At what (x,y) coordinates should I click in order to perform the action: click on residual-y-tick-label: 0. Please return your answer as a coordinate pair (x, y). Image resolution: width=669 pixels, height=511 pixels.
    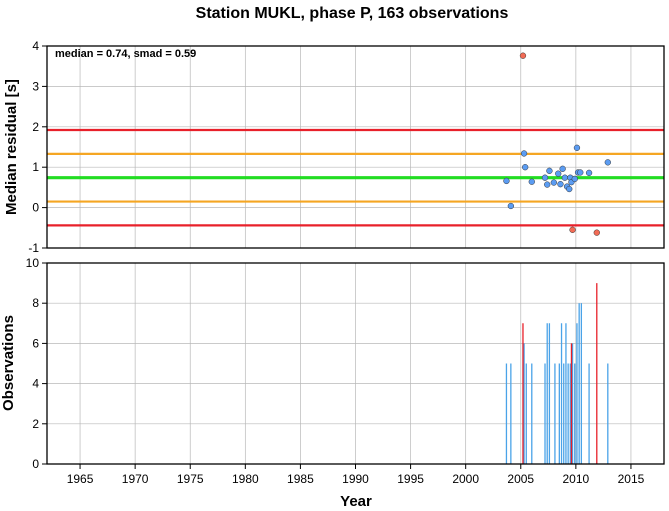
    Looking at the image, I should click on (35, 208).